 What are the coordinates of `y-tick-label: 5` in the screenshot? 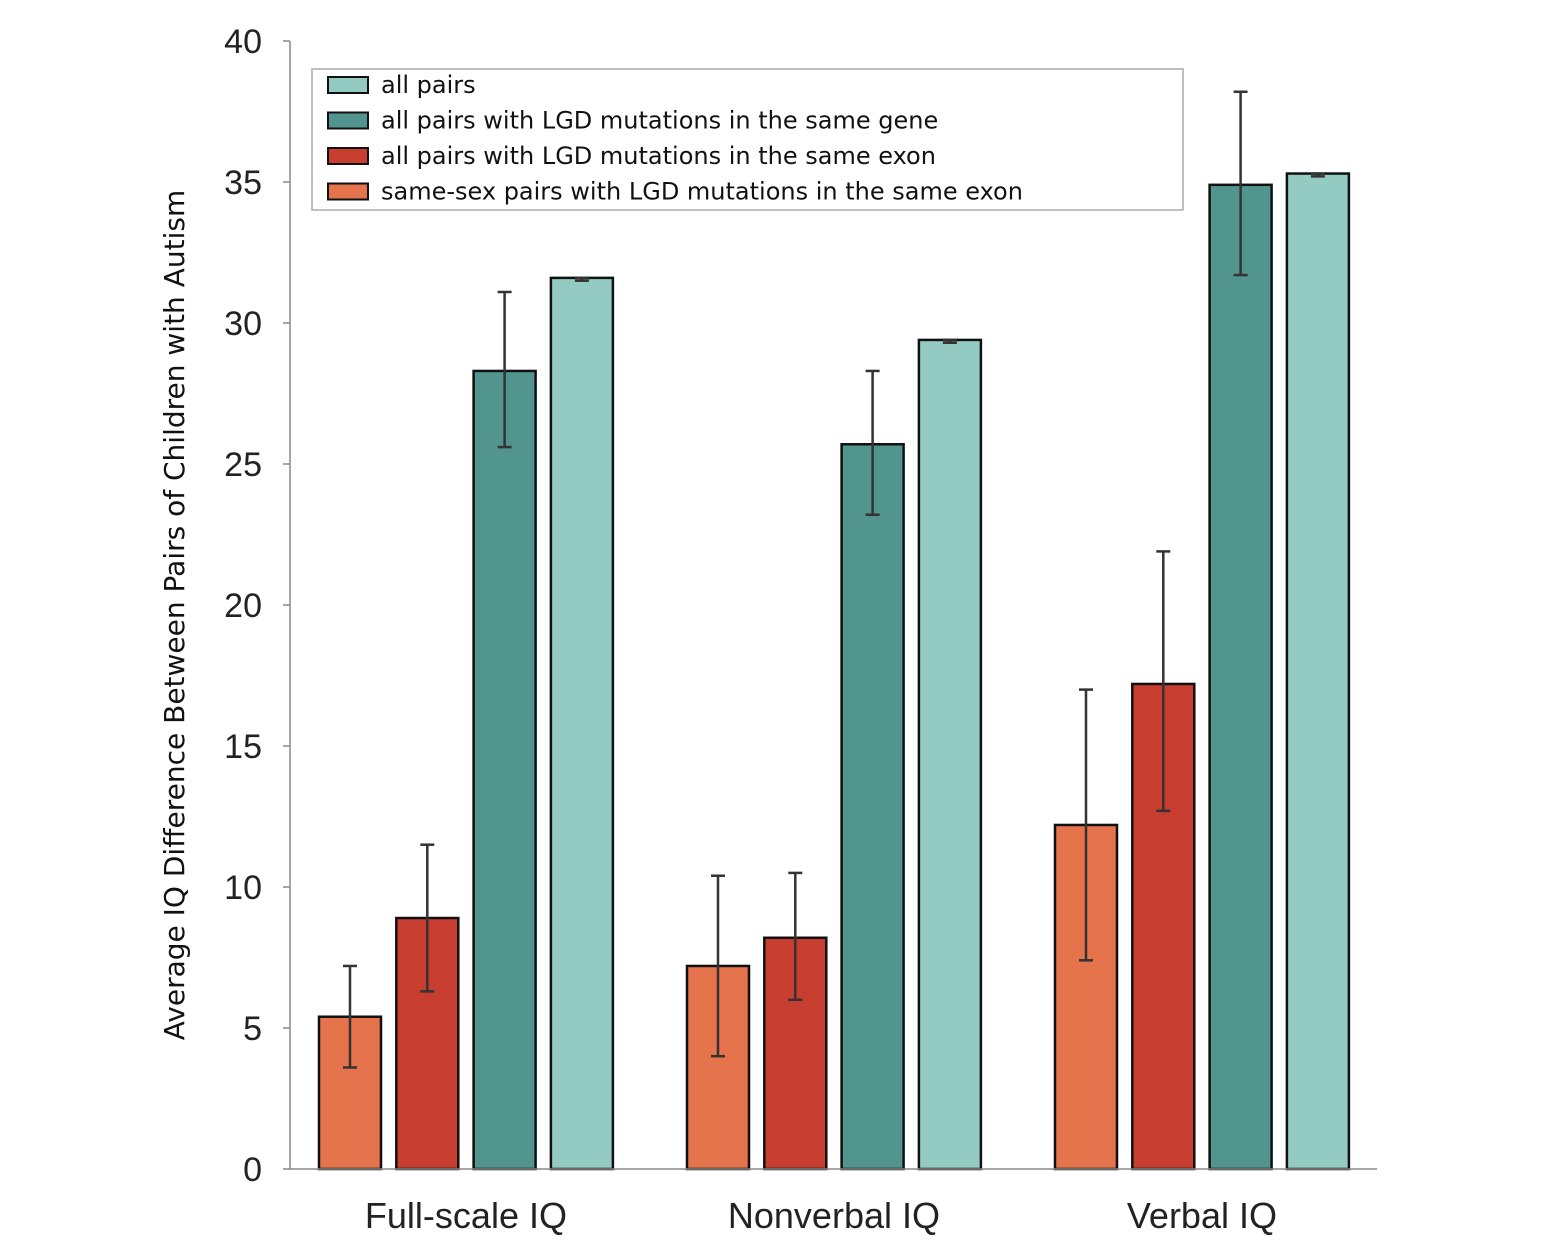 It's located at (252, 1029).